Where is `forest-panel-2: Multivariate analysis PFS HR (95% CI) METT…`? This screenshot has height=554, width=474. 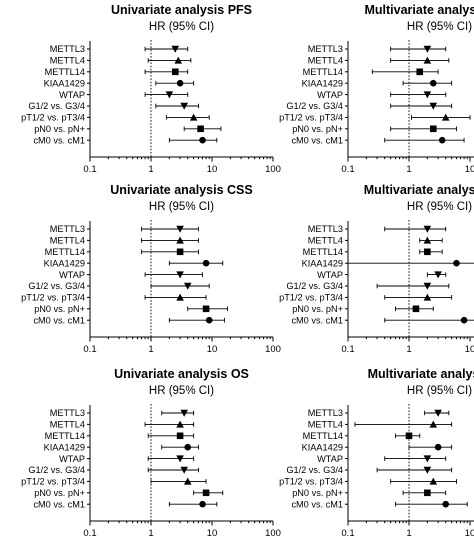 forest-panel-2: Multivariate analysis PFS HR (95% CI) METT… is located at coordinates (376, 89).